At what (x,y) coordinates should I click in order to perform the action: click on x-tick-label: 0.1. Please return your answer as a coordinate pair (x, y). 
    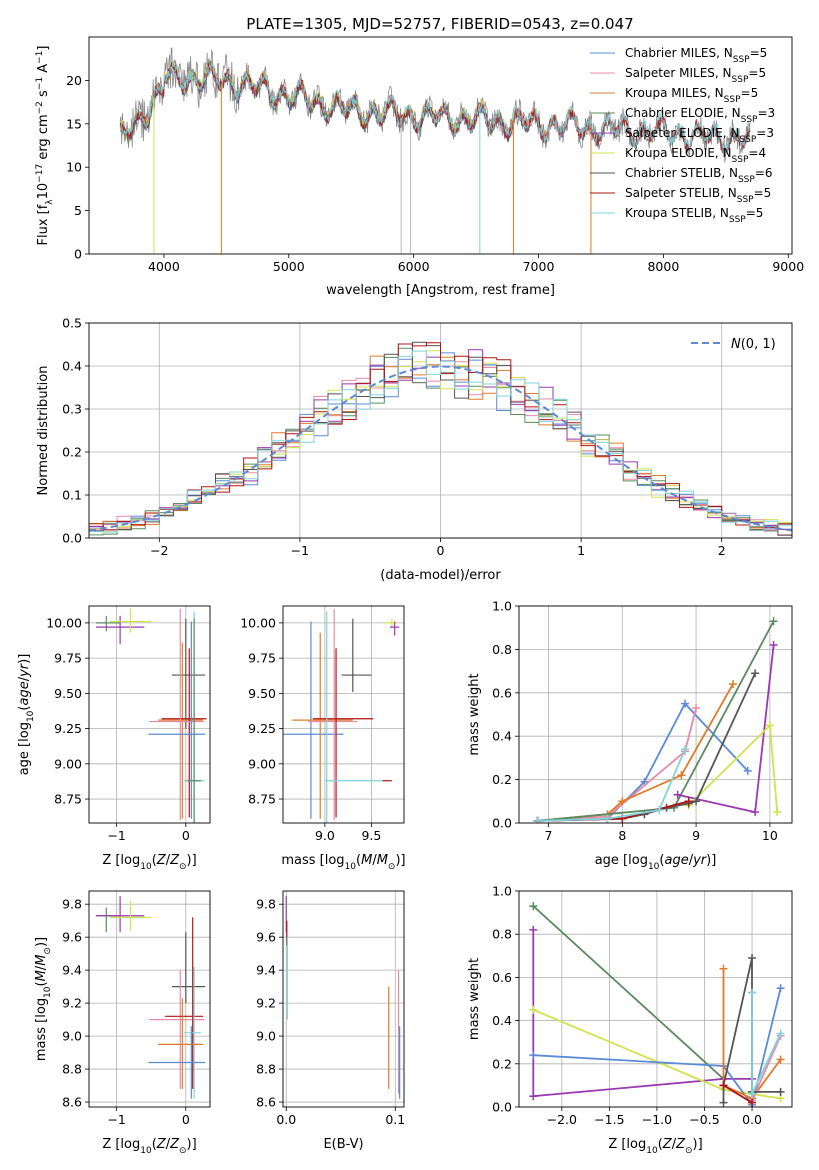
    Looking at the image, I should click on (395, 1119).